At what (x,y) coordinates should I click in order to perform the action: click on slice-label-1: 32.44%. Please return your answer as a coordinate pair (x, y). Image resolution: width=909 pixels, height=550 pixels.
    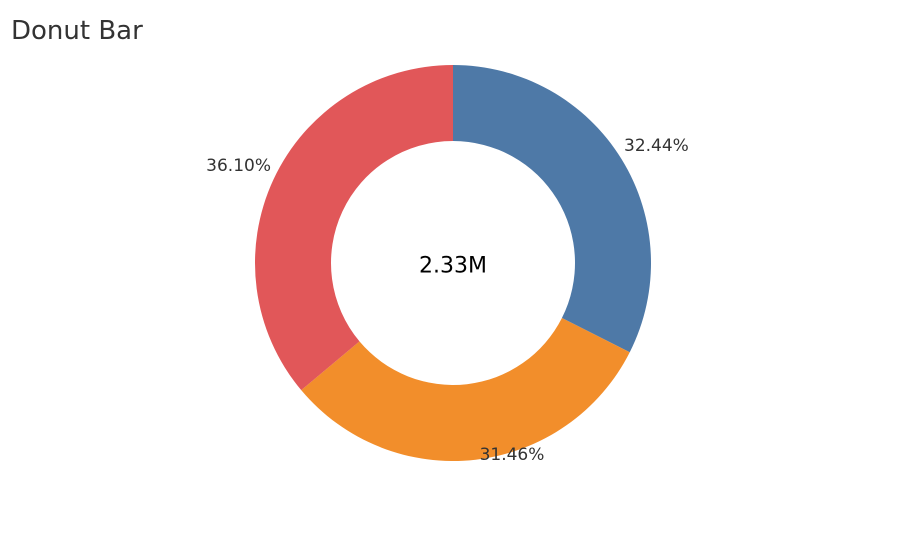
    Looking at the image, I should click on (656, 146).